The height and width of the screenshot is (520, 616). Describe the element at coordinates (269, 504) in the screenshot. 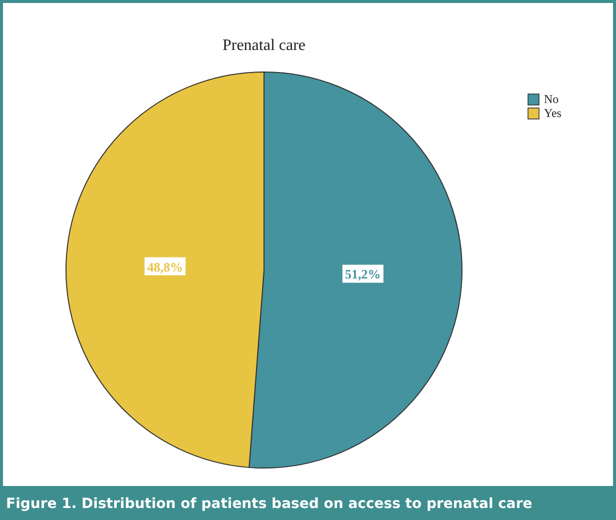

I see `caption: Figure 1. Distribution of patients based on access to prenatal care` at that location.